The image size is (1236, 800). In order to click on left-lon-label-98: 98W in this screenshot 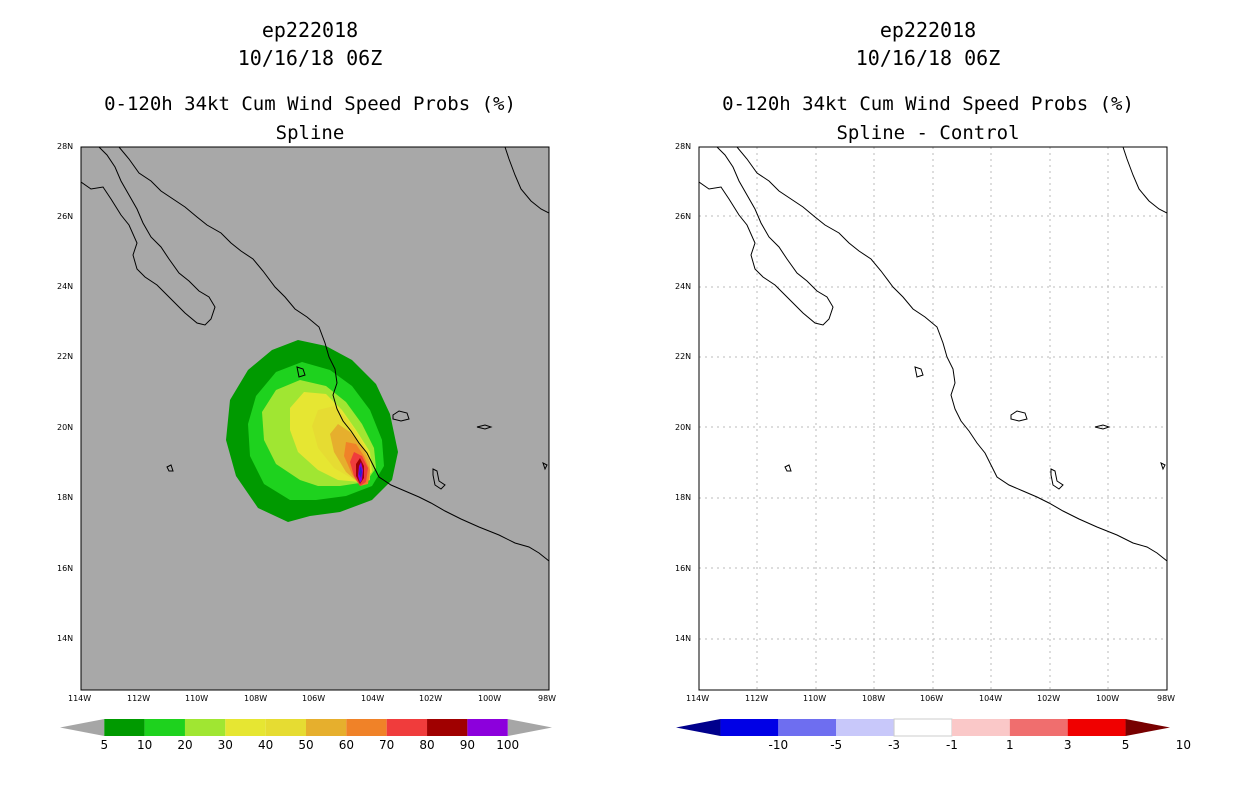, I will do `click(547, 698)`.